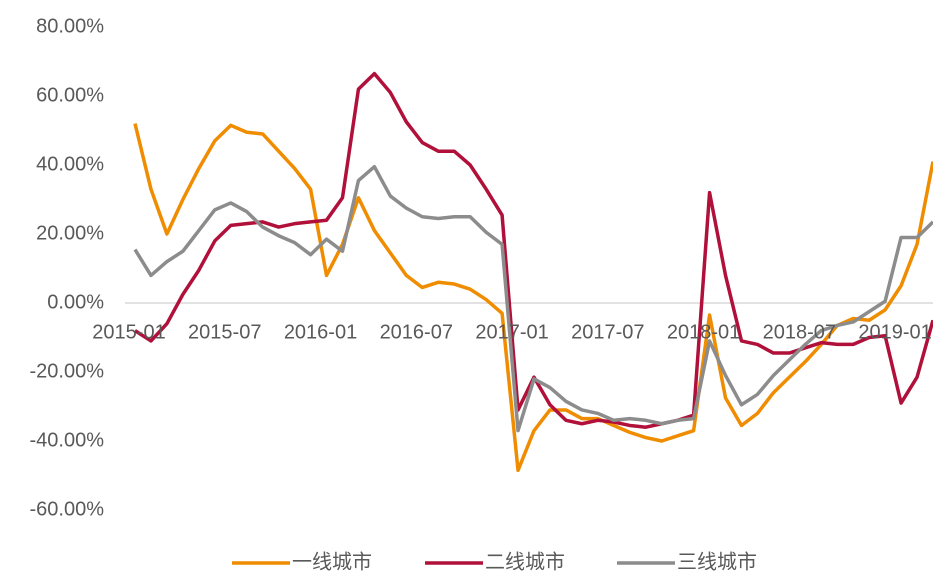 The image size is (933, 576). I want to click on x-tick-label: 2015-07, so click(224, 332).